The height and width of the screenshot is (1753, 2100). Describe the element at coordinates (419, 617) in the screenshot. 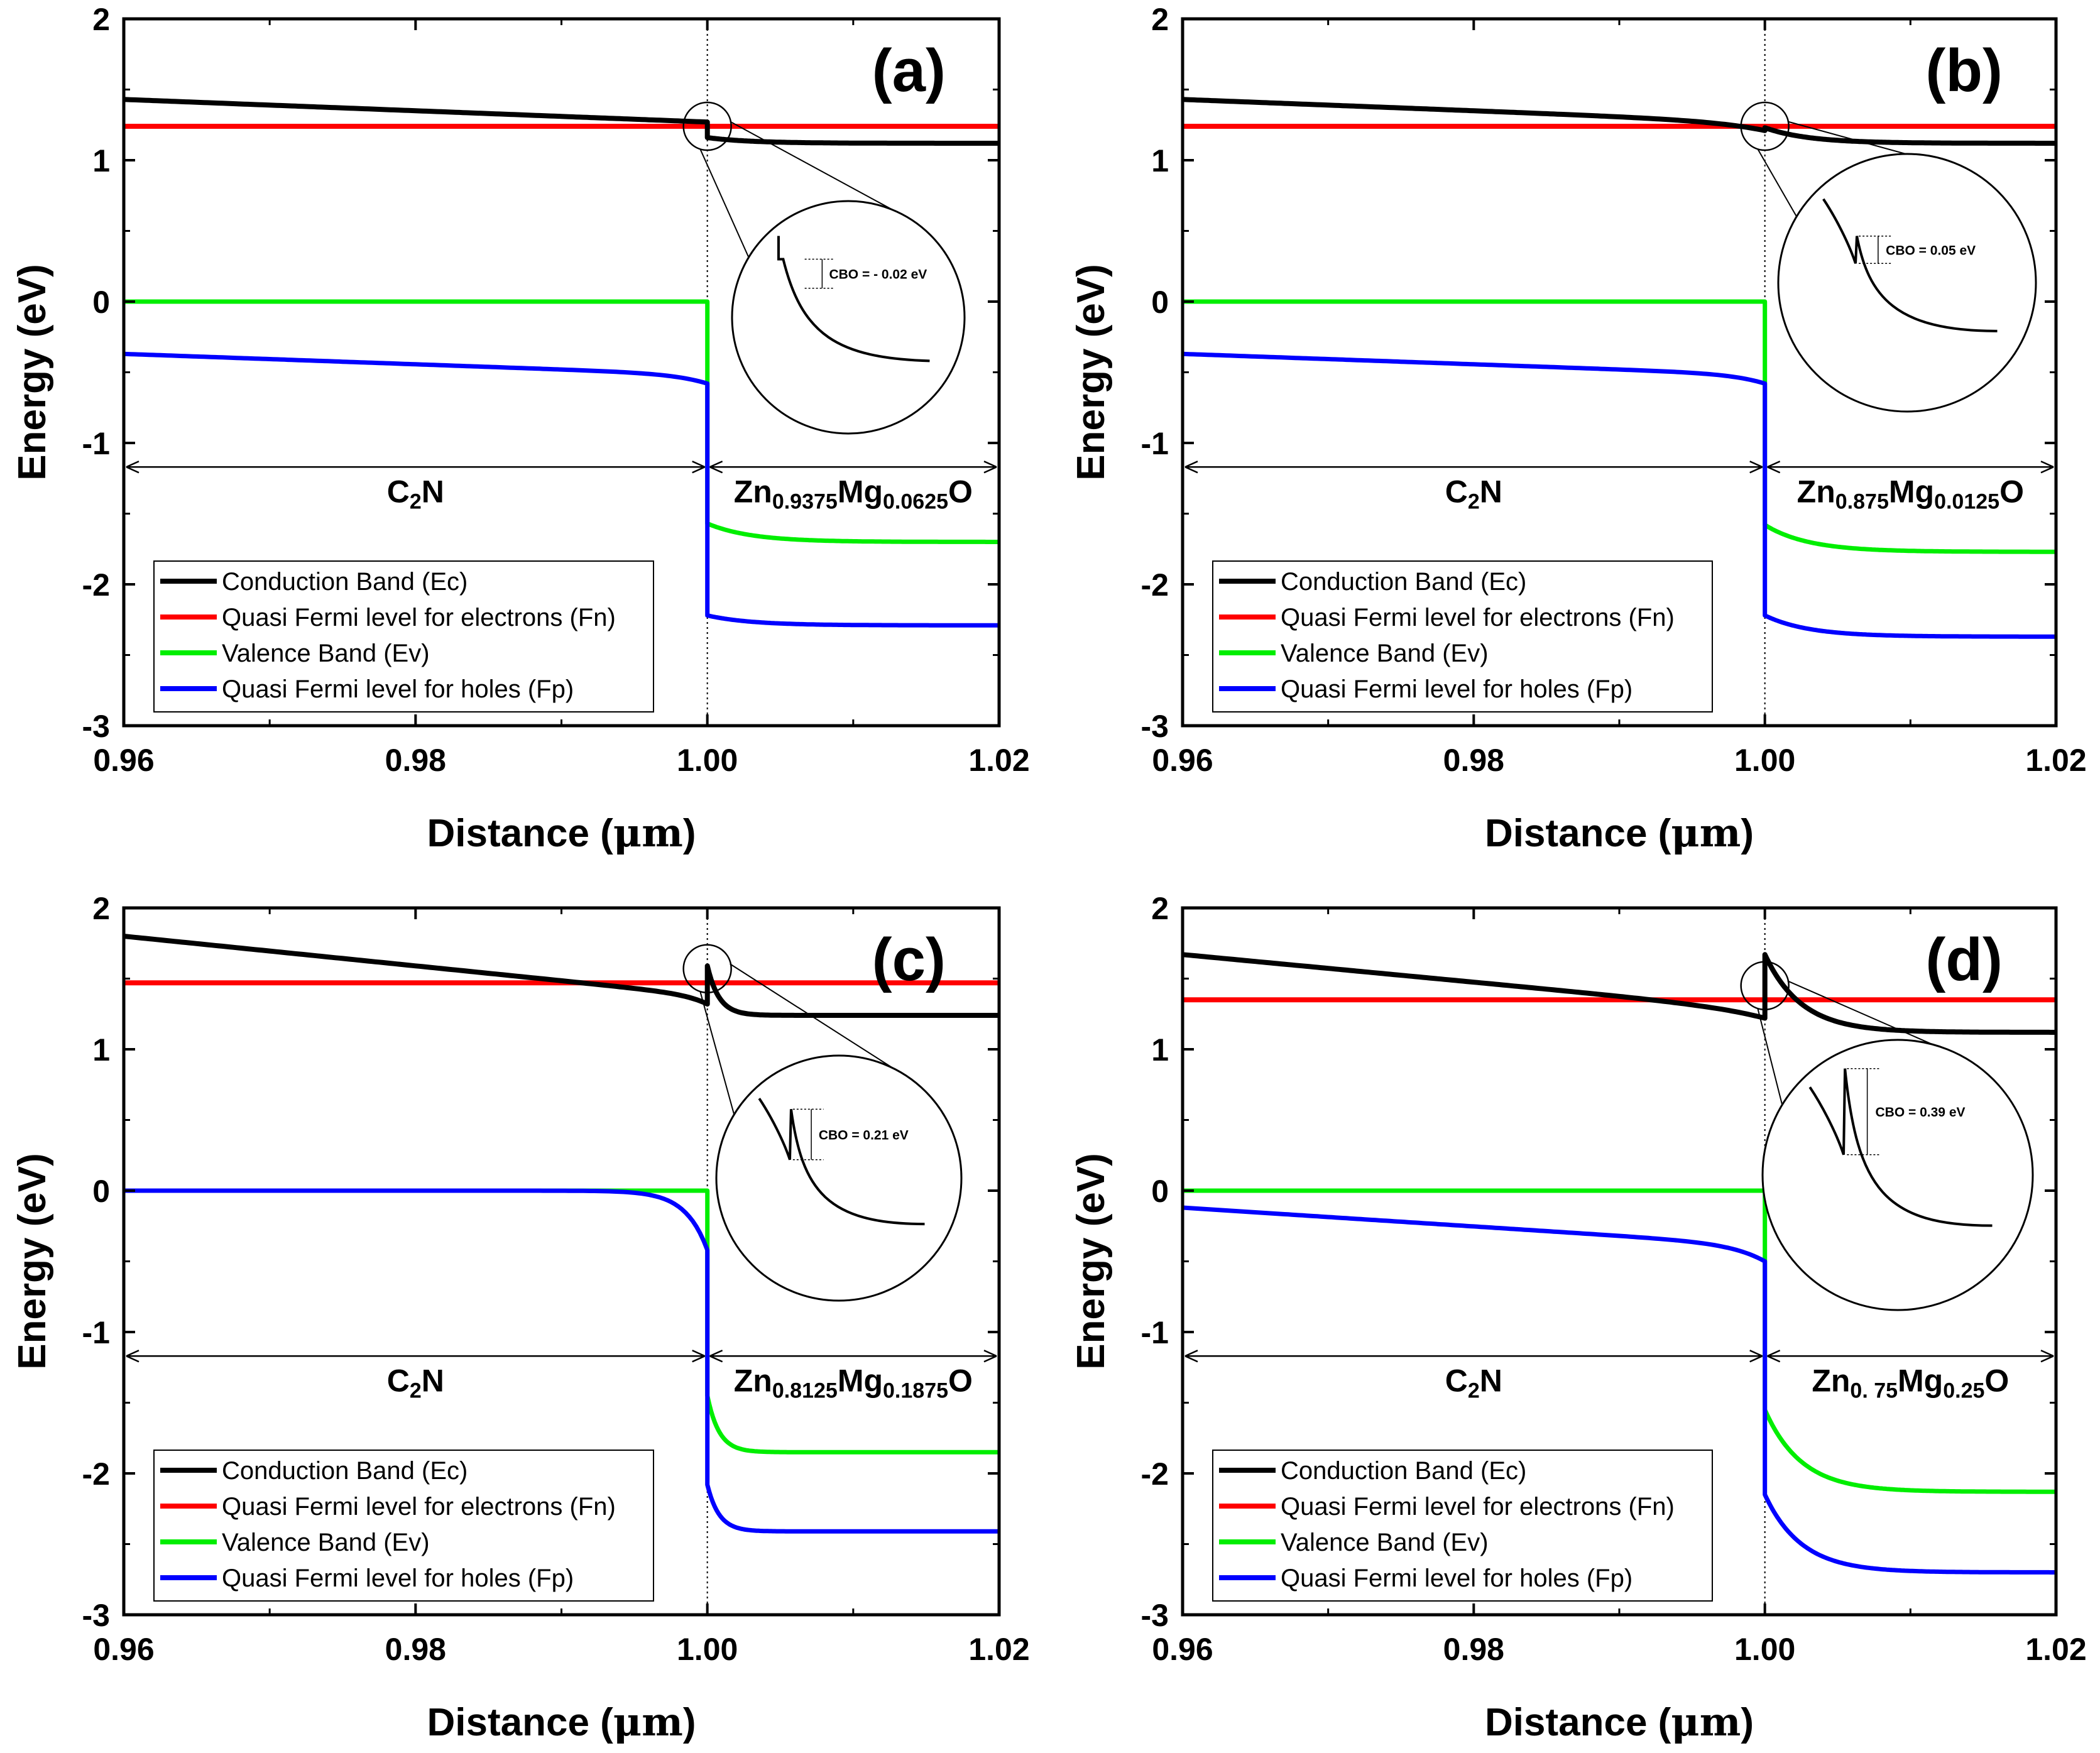

I see `legend-entry: Quasi Fermi level for electrons (Fn)` at that location.